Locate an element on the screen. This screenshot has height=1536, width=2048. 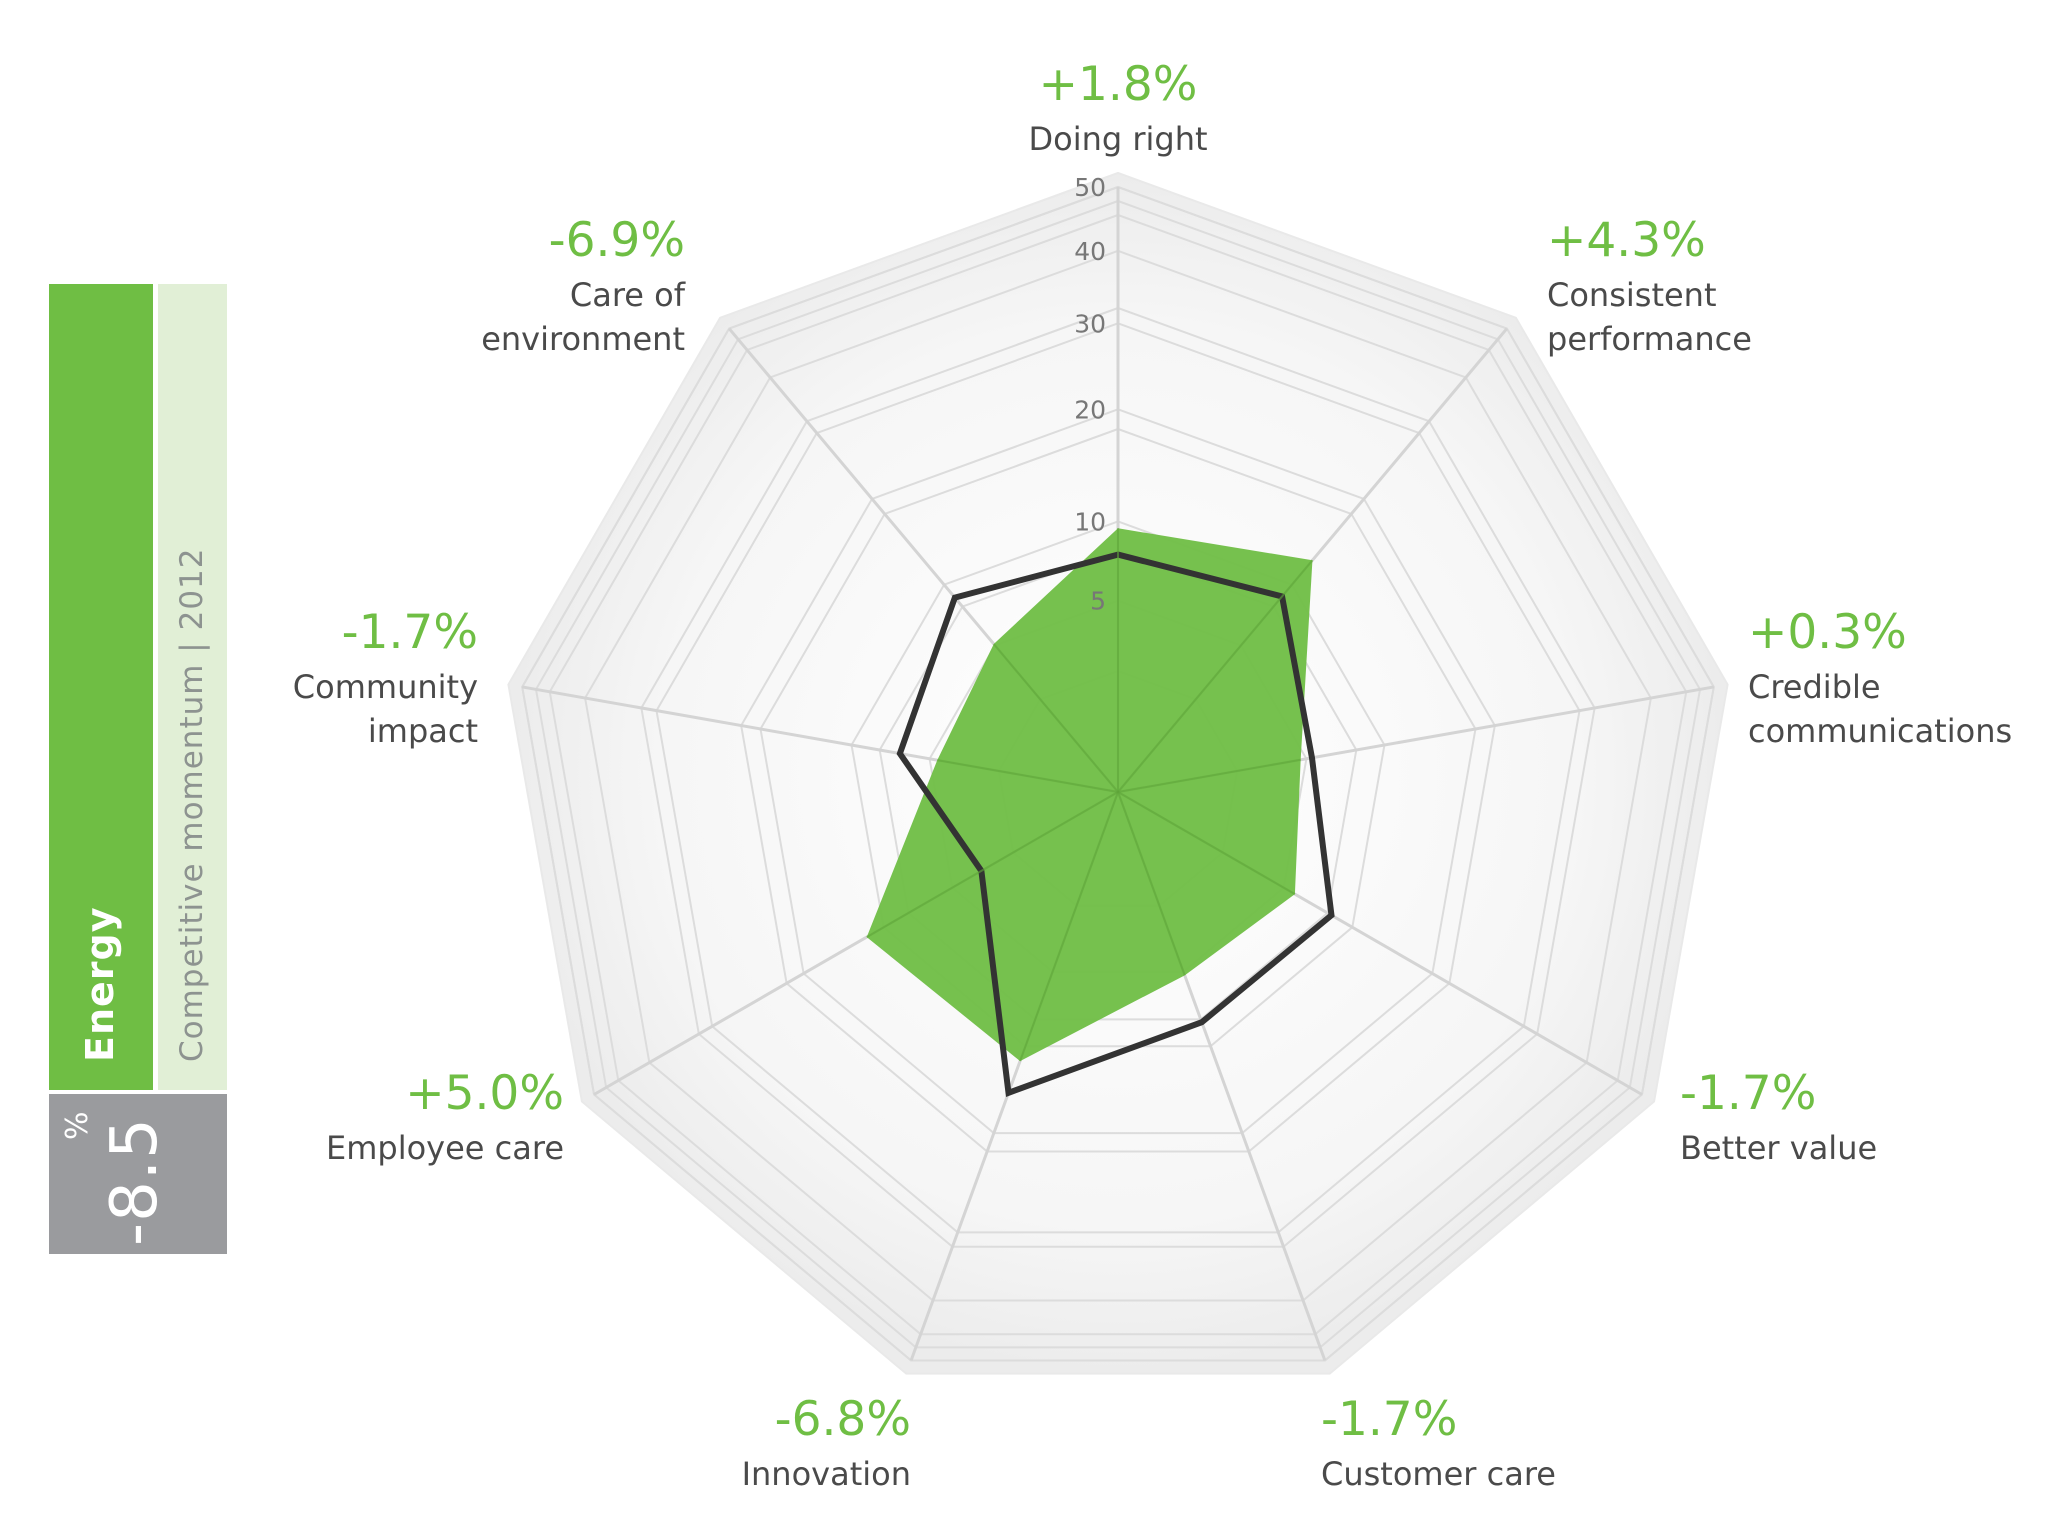
category-change-value: +5.0% is located at coordinates (484, 1093).